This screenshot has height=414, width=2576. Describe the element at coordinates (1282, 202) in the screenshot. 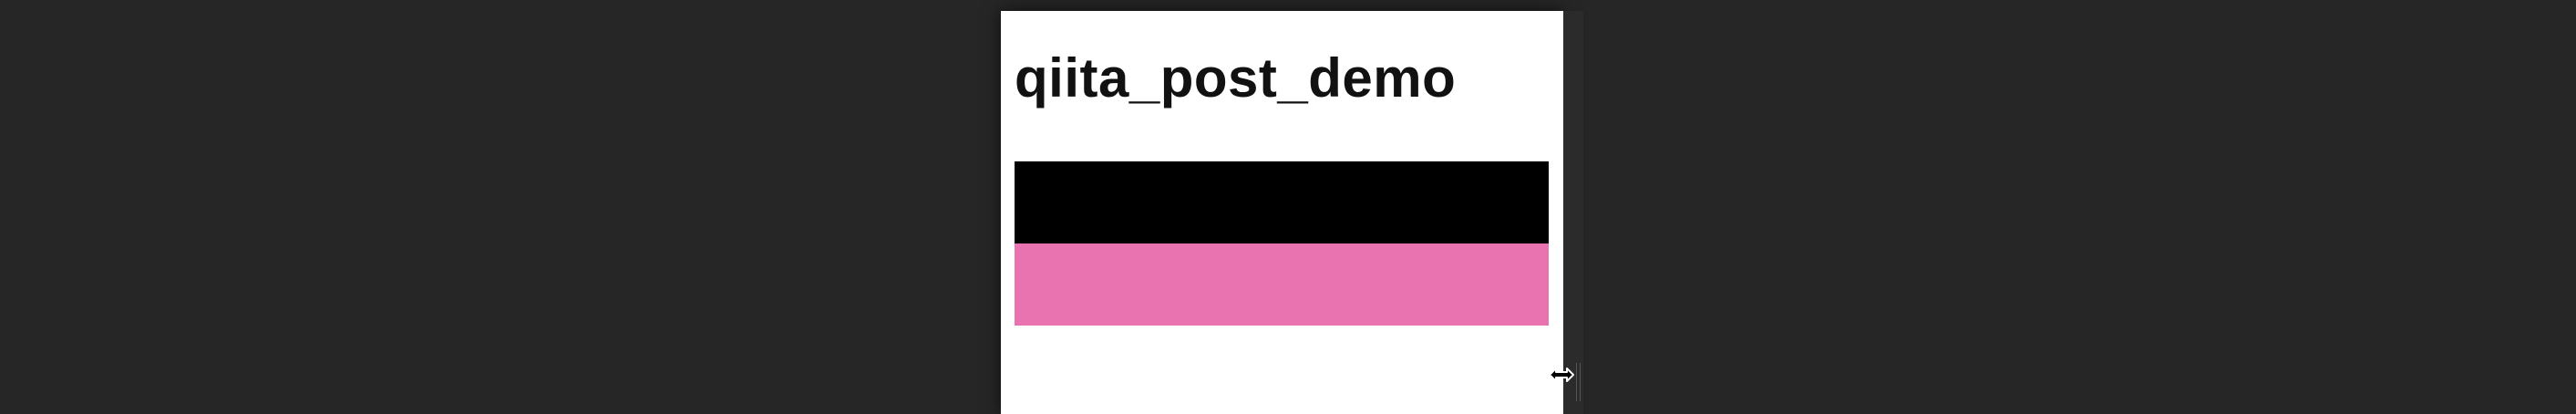

I see `black-color-block` at that location.